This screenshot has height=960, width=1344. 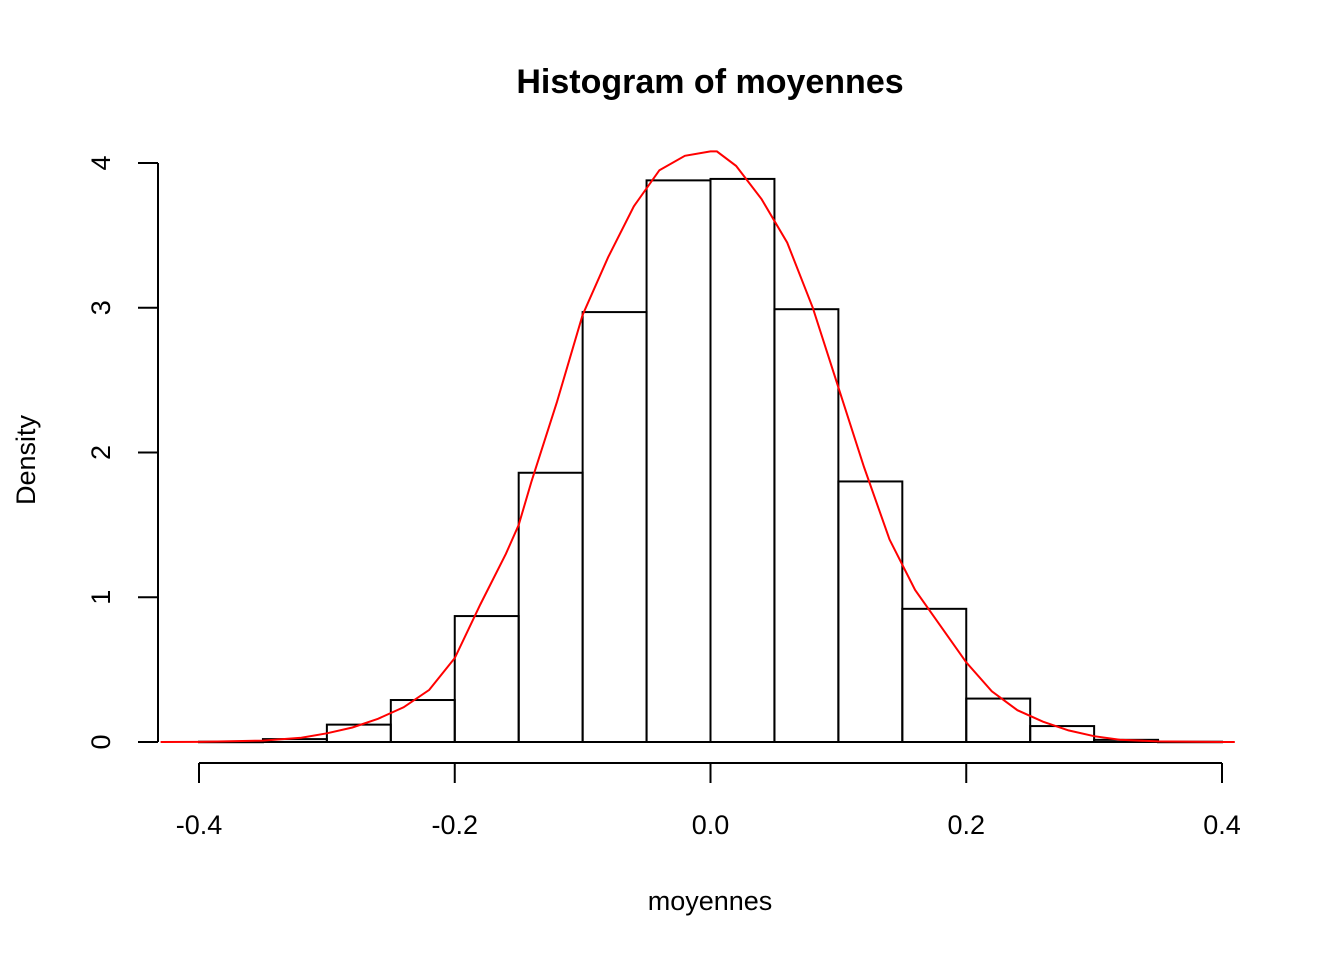 What do you see at coordinates (122, 452) in the screenshot?
I see `y-axis: 0 1 2 3 4` at bounding box center [122, 452].